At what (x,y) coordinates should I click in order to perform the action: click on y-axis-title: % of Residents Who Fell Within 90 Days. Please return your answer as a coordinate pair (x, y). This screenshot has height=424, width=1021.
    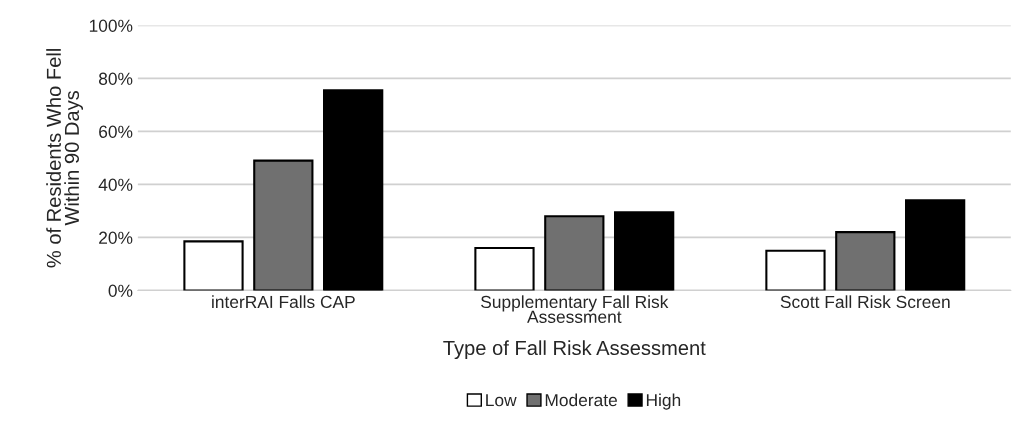
    Looking at the image, I should click on (65, 158).